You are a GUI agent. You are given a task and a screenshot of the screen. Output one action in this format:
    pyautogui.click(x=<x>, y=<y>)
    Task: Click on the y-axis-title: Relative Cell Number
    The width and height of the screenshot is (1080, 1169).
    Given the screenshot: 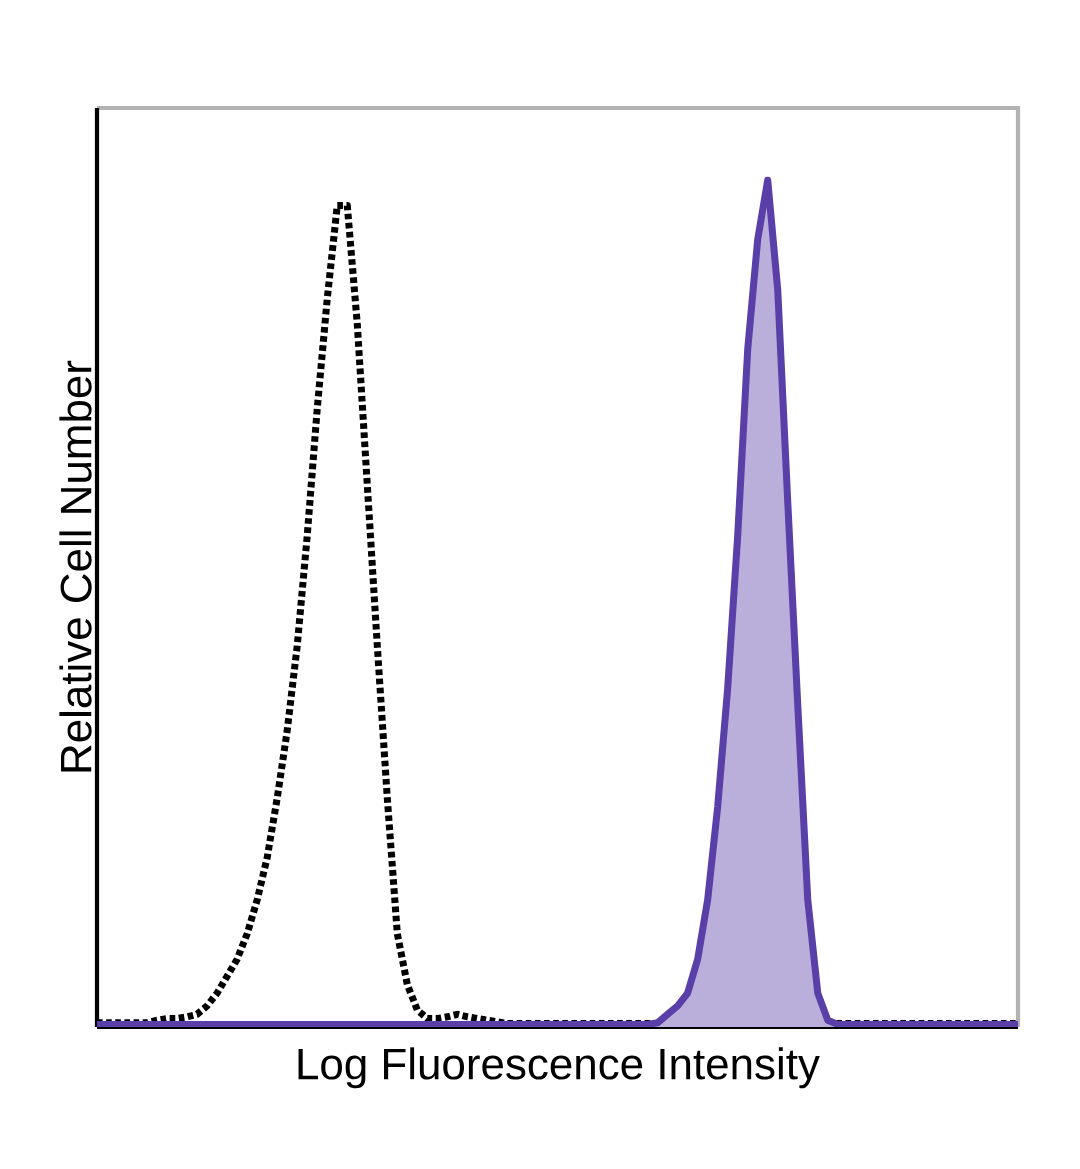 What is the action you would take?
    pyautogui.click(x=75, y=566)
    